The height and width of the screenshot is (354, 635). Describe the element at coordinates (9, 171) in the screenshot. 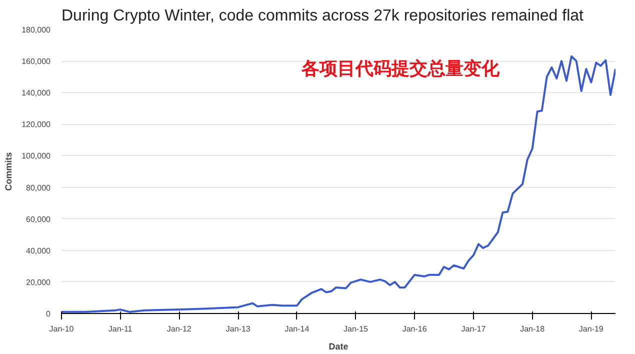

I see `y-axis-title: Commits` at that location.